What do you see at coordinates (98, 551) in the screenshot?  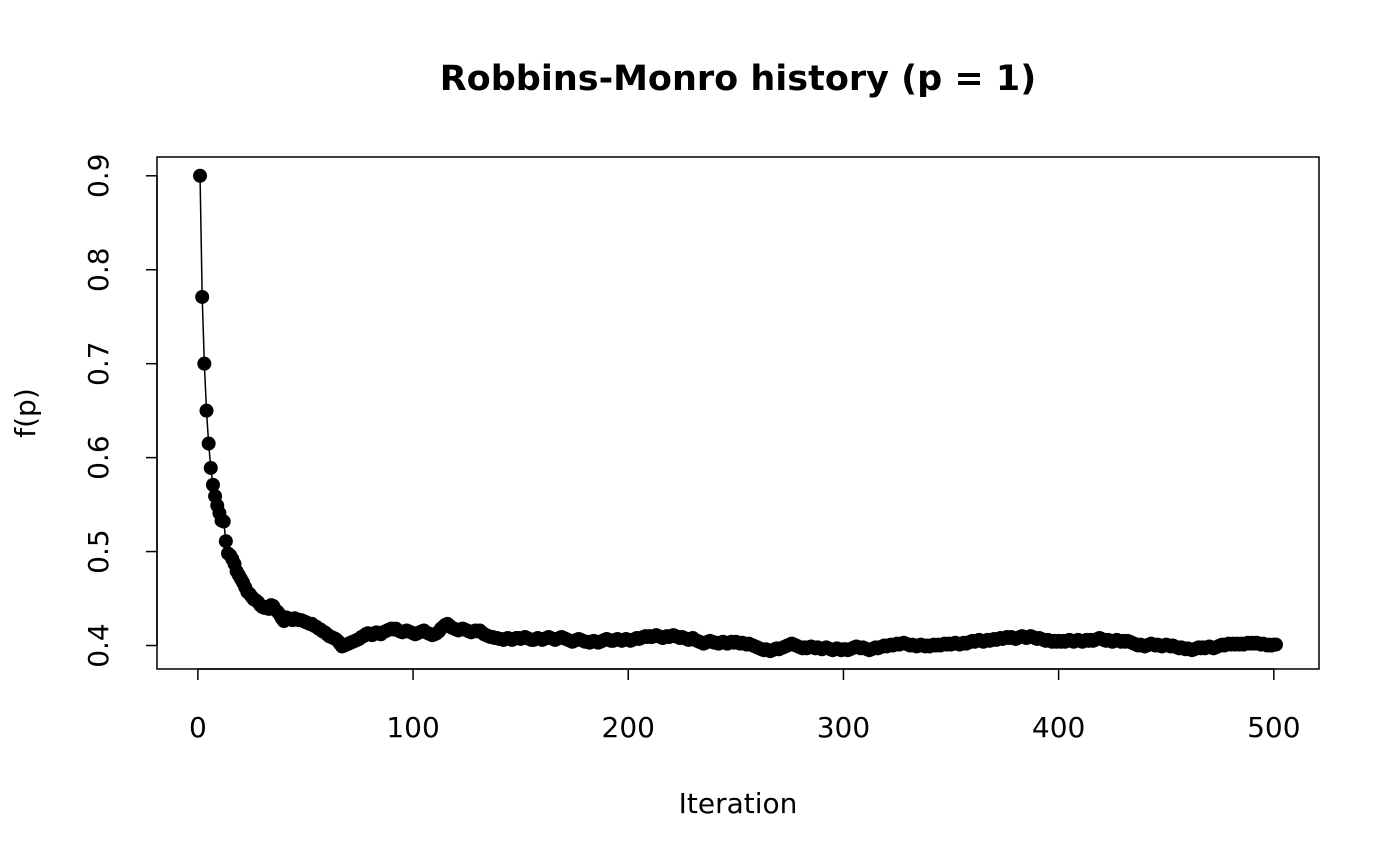 I see `y-tick-label: 0.5` at bounding box center [98, 551].